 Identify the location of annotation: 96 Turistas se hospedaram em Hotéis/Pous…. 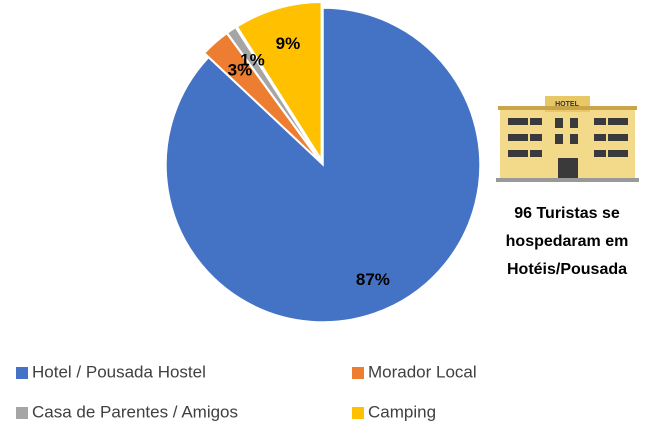
(567, 241).